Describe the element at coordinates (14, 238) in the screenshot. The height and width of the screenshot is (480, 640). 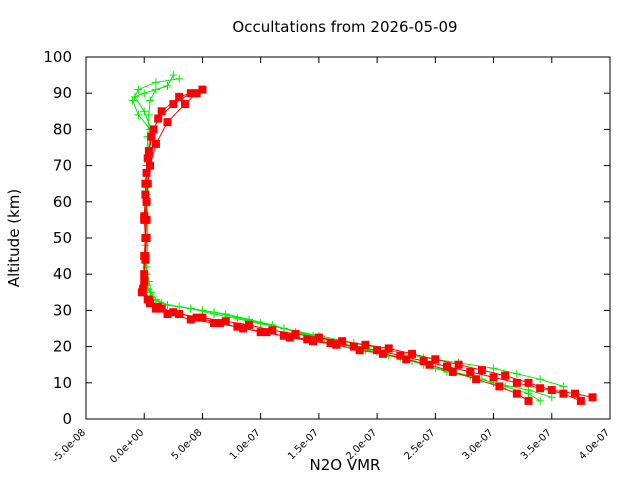
I see `y-axis-title: Altitude (km)` at that location.